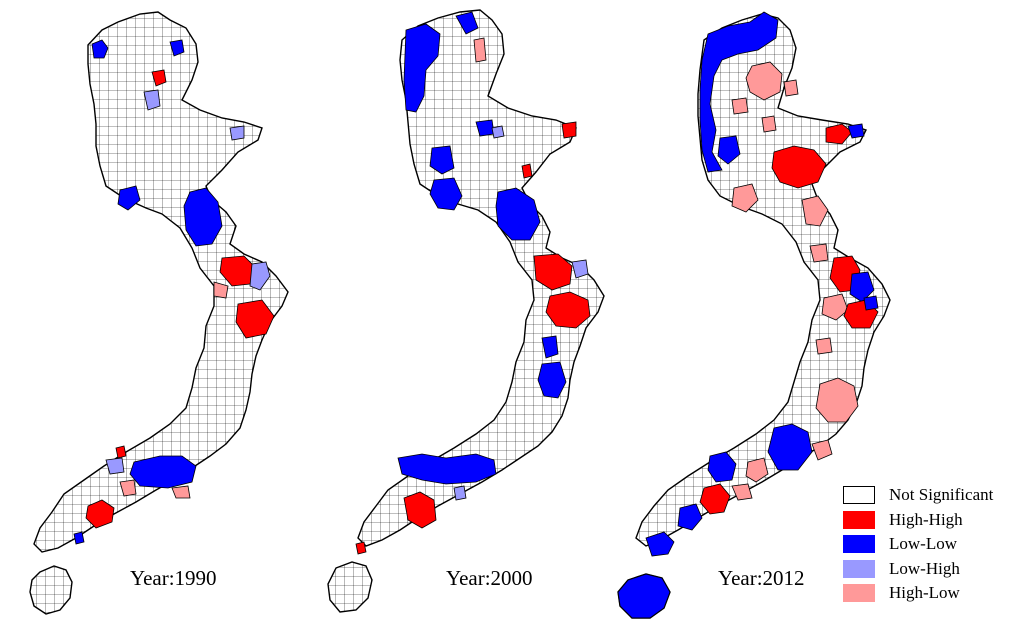  Describe the element at coordinates (924, 568) in the screenshot. I see `legend-label: Low-High` at that location.